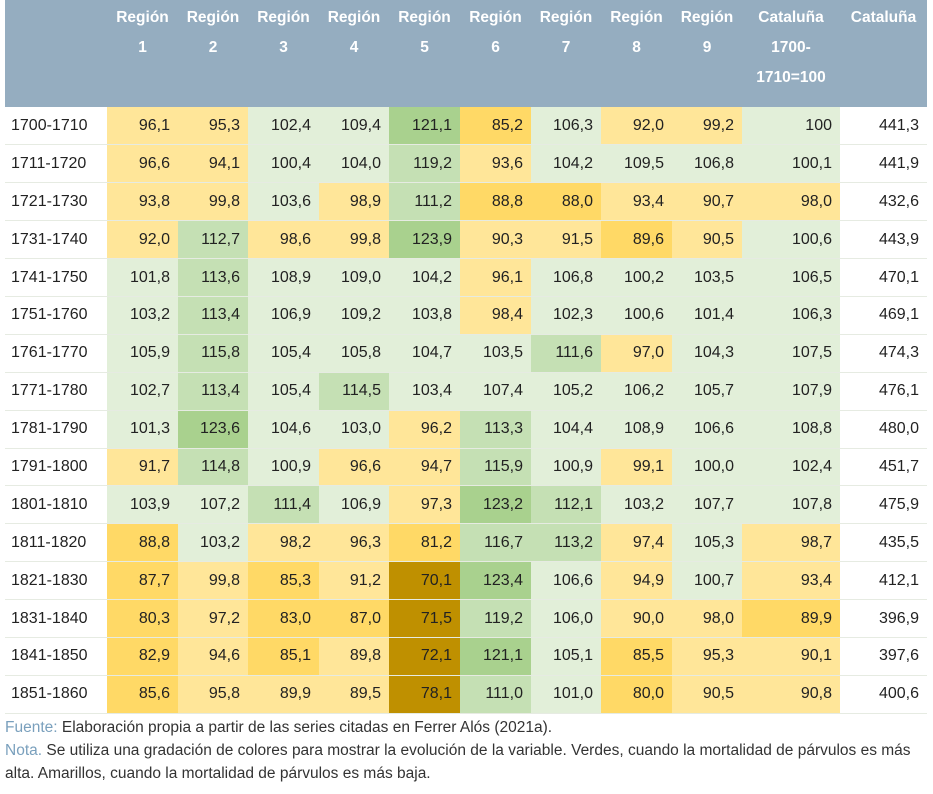  I want to click on header-line: 4, so click(354, 47).